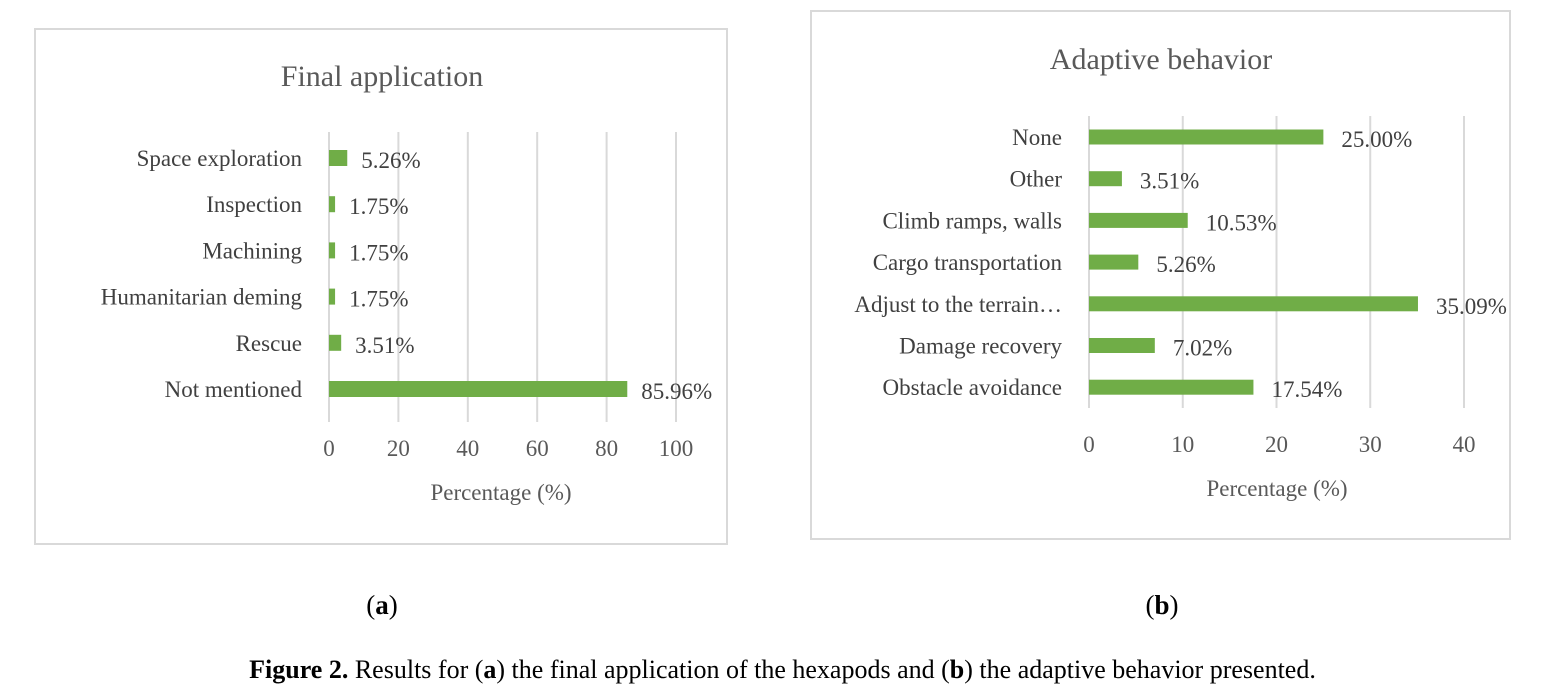 The height and width of the screenshot is (695, 1565). Describe the element at coordinates (968, 262) in the screenshot. I see `category-label: Cargo transportation` at that location.